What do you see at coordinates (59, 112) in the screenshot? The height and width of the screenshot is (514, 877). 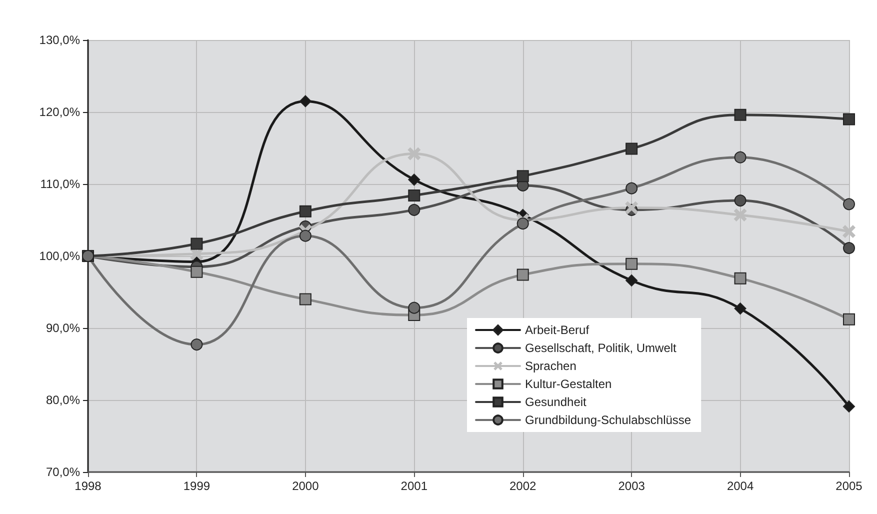 I see `y-tick-label: 120,0%` at bounding box center [59, 112].